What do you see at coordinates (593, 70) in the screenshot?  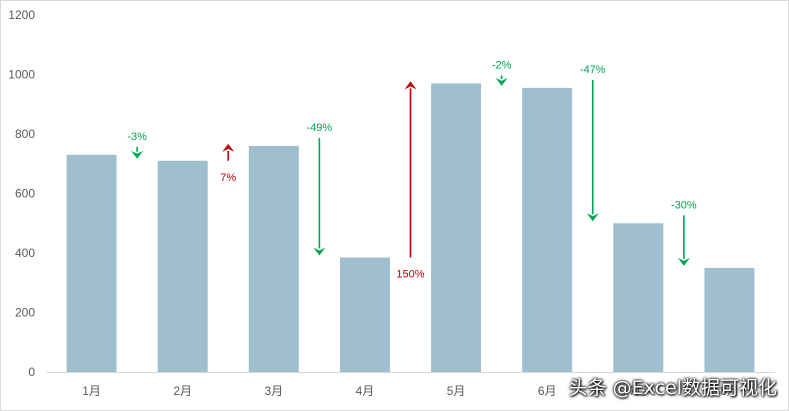 I see `change-label: -47%` at bounding box center [593, 70].